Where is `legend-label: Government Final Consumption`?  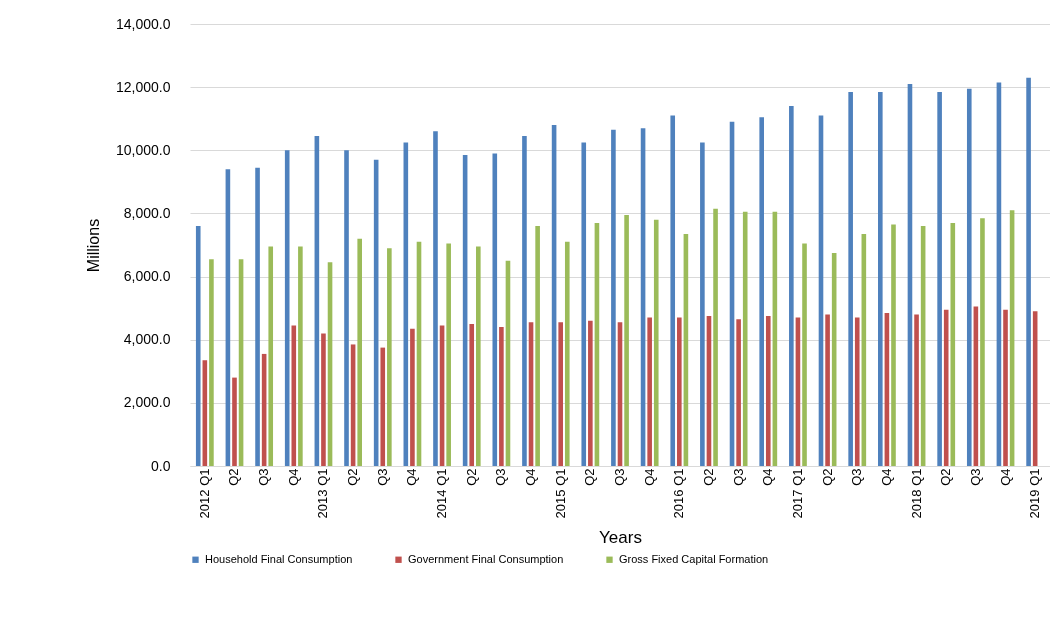 legend-label: Government Final Consumption is located at coordinates (486, 558).